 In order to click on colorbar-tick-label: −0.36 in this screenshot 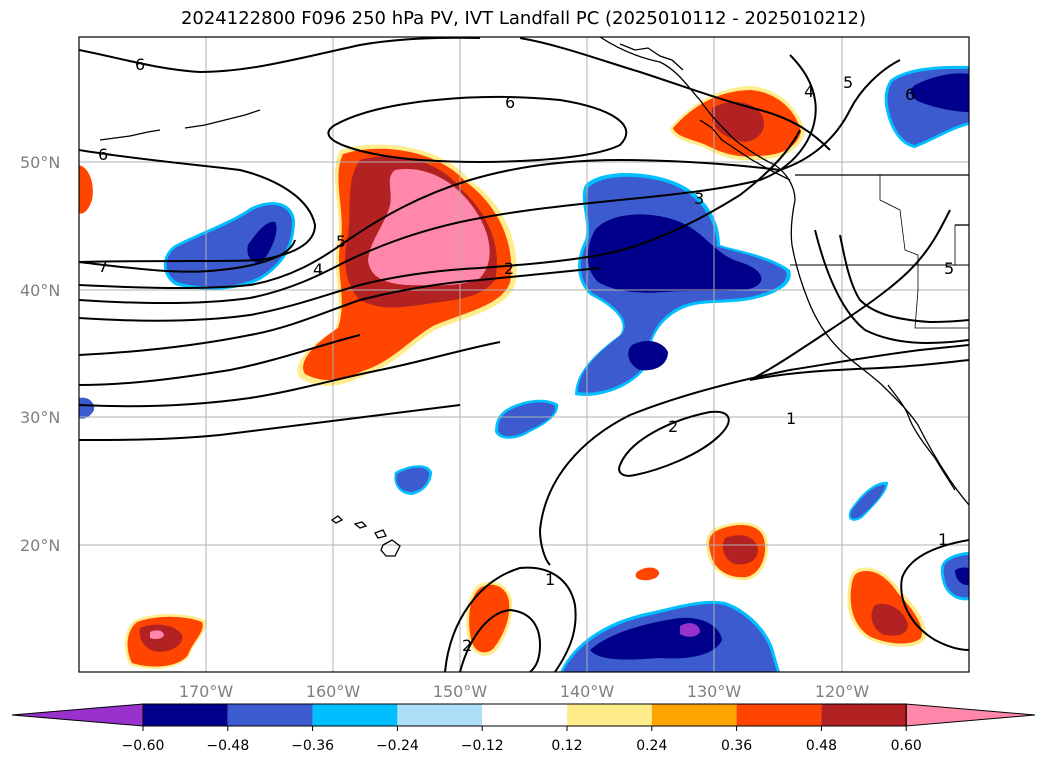, I will do `click(312, 746)`.